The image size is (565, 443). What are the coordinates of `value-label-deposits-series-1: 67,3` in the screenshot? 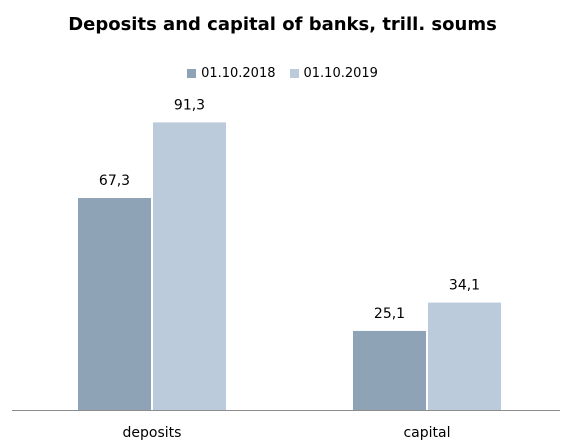 It's located at (114, 181).